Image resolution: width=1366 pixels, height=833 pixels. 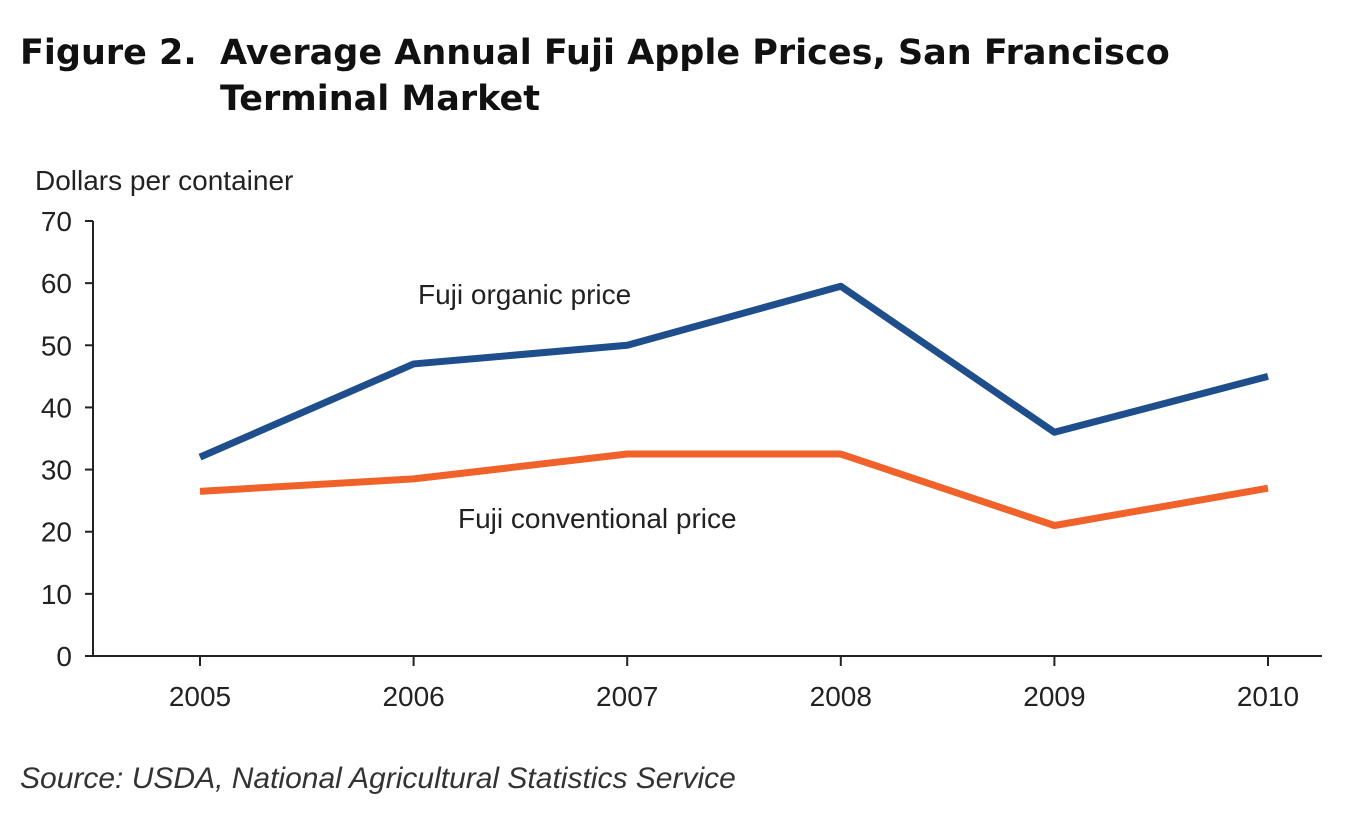 I want to click on x-tick-label: 2006, so click(x=413, y=696).